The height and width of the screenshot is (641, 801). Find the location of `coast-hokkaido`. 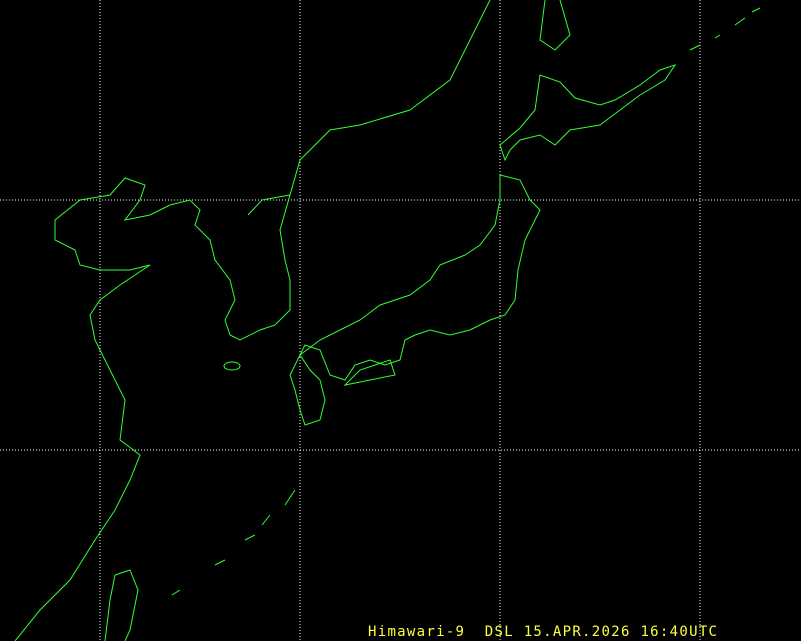

coast-hokkaido is located at coordinates (588, 113).